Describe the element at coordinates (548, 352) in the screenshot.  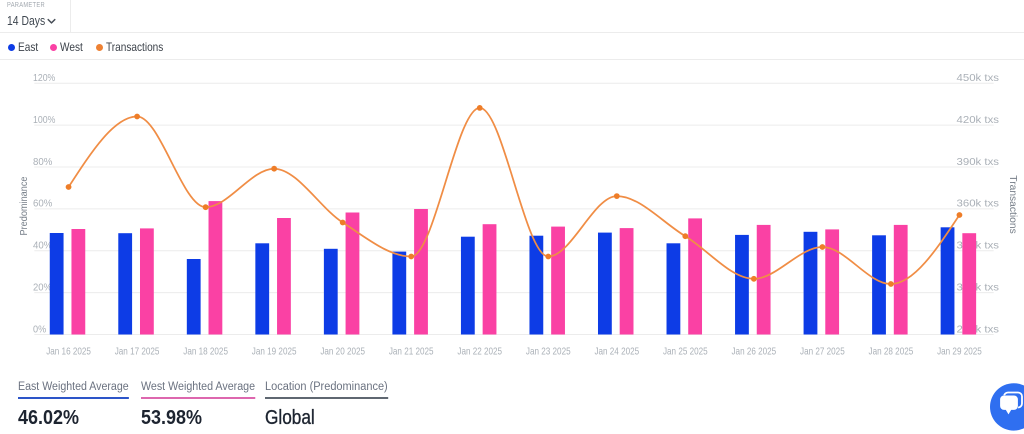
I see `svg-text: Jan 23 2025` at that location.